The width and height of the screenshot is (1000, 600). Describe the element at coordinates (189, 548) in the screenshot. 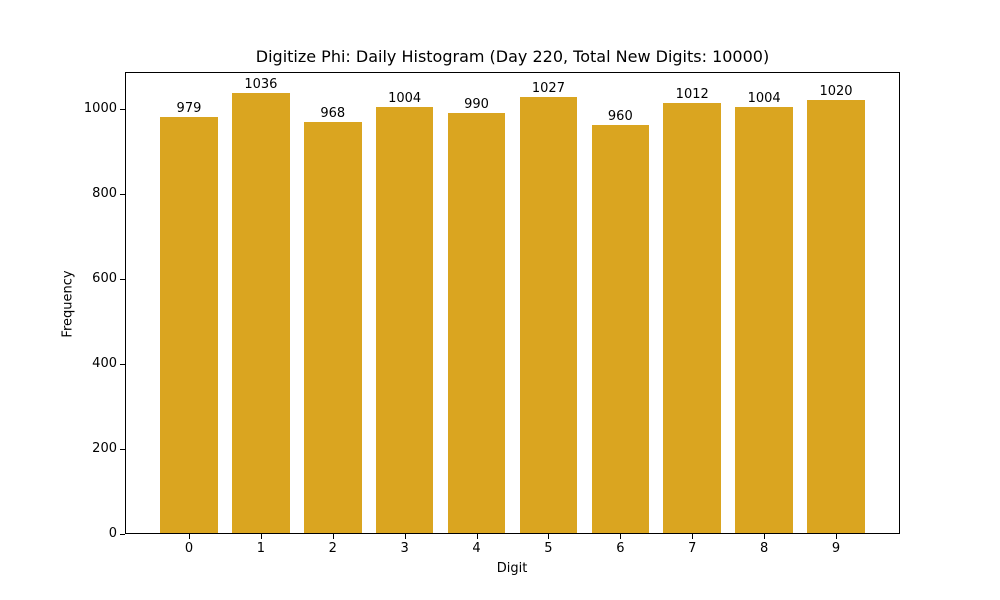

I see `x-tick-label: 0` at that location.